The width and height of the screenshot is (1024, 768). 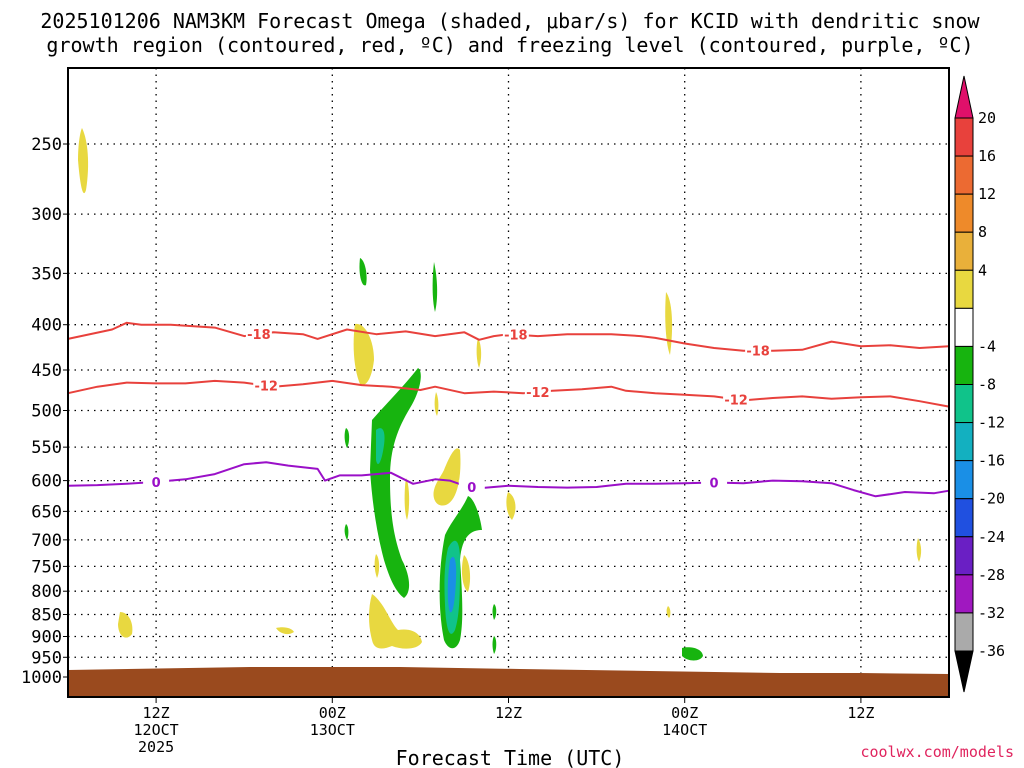 What do you see at coordinates (987, 118) in the screenshot?
I see `colorbar-label: 20` at bounding box center [987, 118].